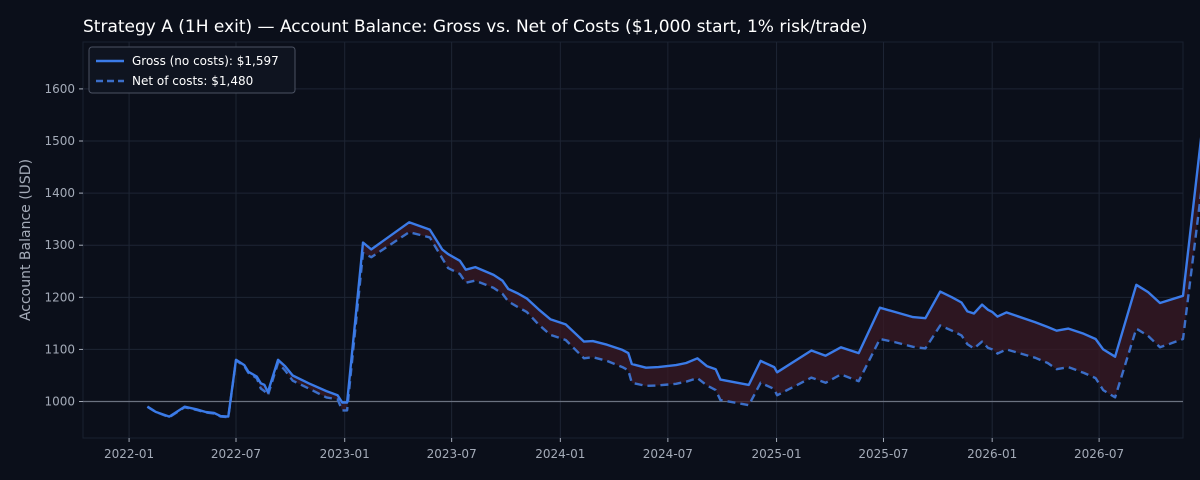  What do you see at coordinates (236, 454) in the screenshot?
I see `x-tick-label: 2022-07` at bounding box center [236, 454].